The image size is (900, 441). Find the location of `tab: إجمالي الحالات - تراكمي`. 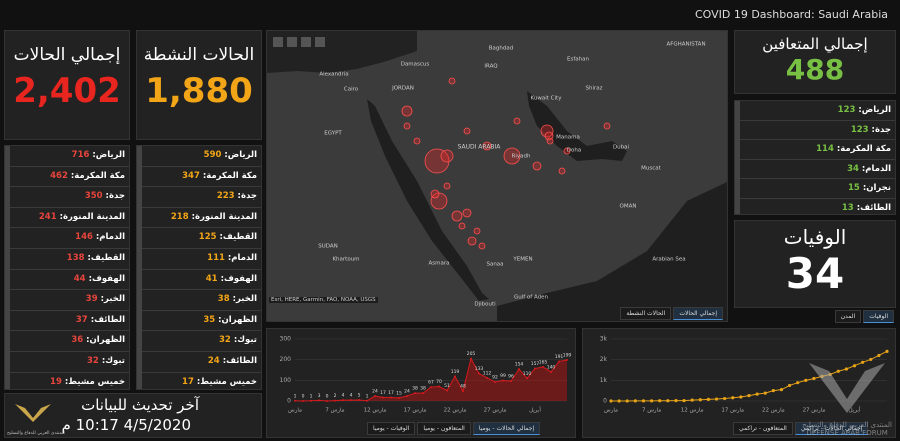

tab: إجمالي الحالات - تراكمي is located at coordinates (831, 428).